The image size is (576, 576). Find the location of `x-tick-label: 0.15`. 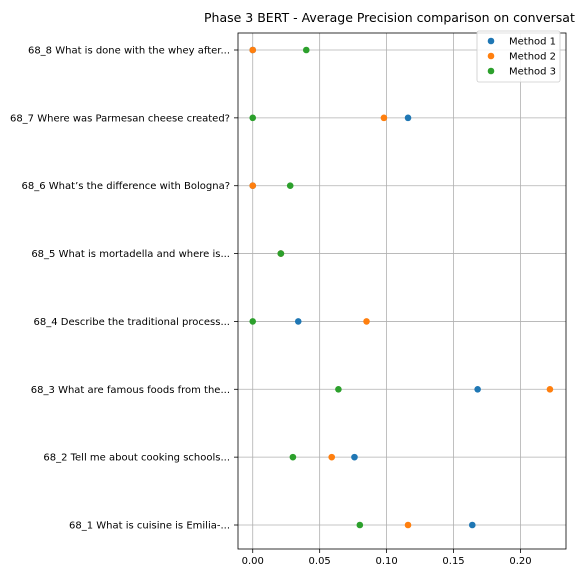

x-tick-label: 0.15 is located at coordinates (453, 561).